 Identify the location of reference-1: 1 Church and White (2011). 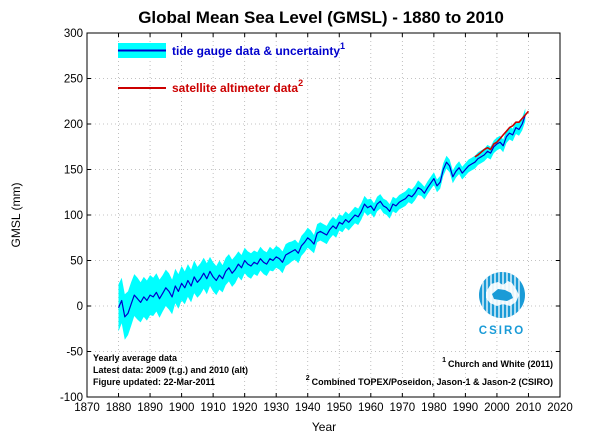
(497, 363).